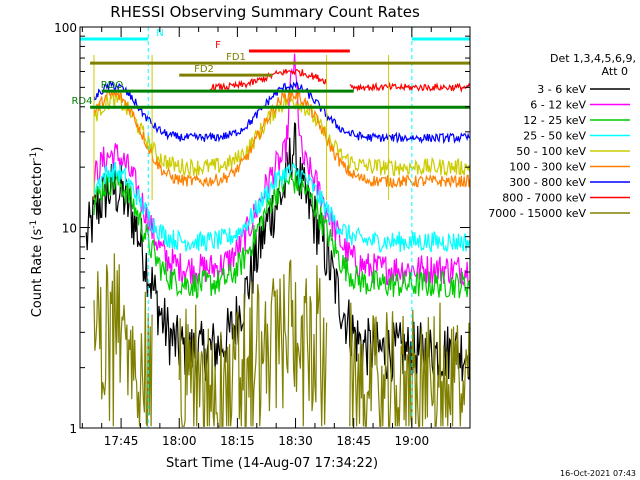 The width and height of the screenshot is (640, 480). I want to click on legend-label-0: 3 - 6 keV, so click(561, 89).